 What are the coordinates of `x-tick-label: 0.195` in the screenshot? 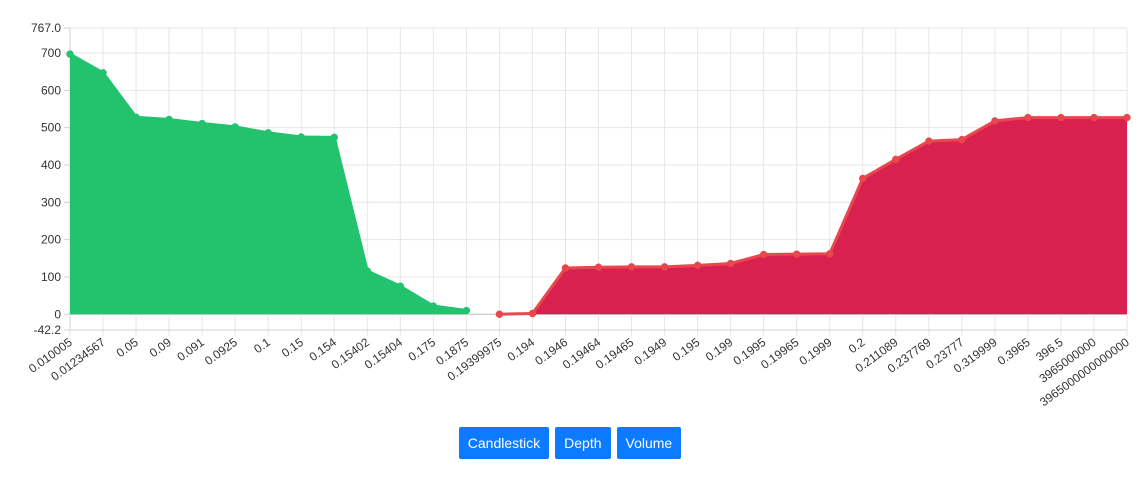 It's located at (686, 349).